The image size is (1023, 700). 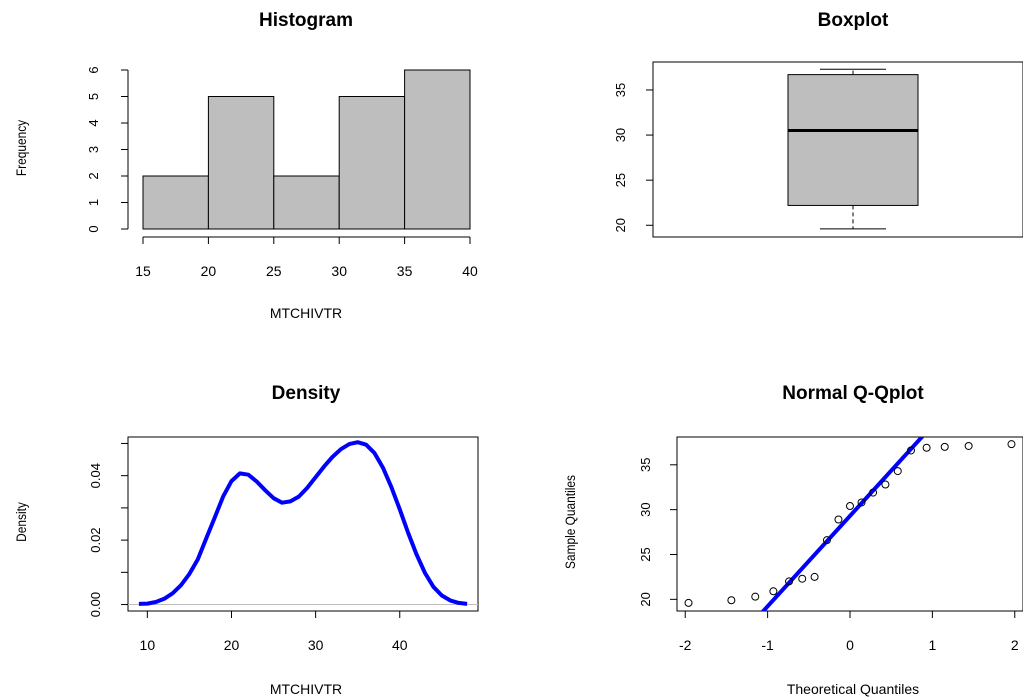 I want to click on qq-x-tick-label: 2, so click(x=1015, y=645).